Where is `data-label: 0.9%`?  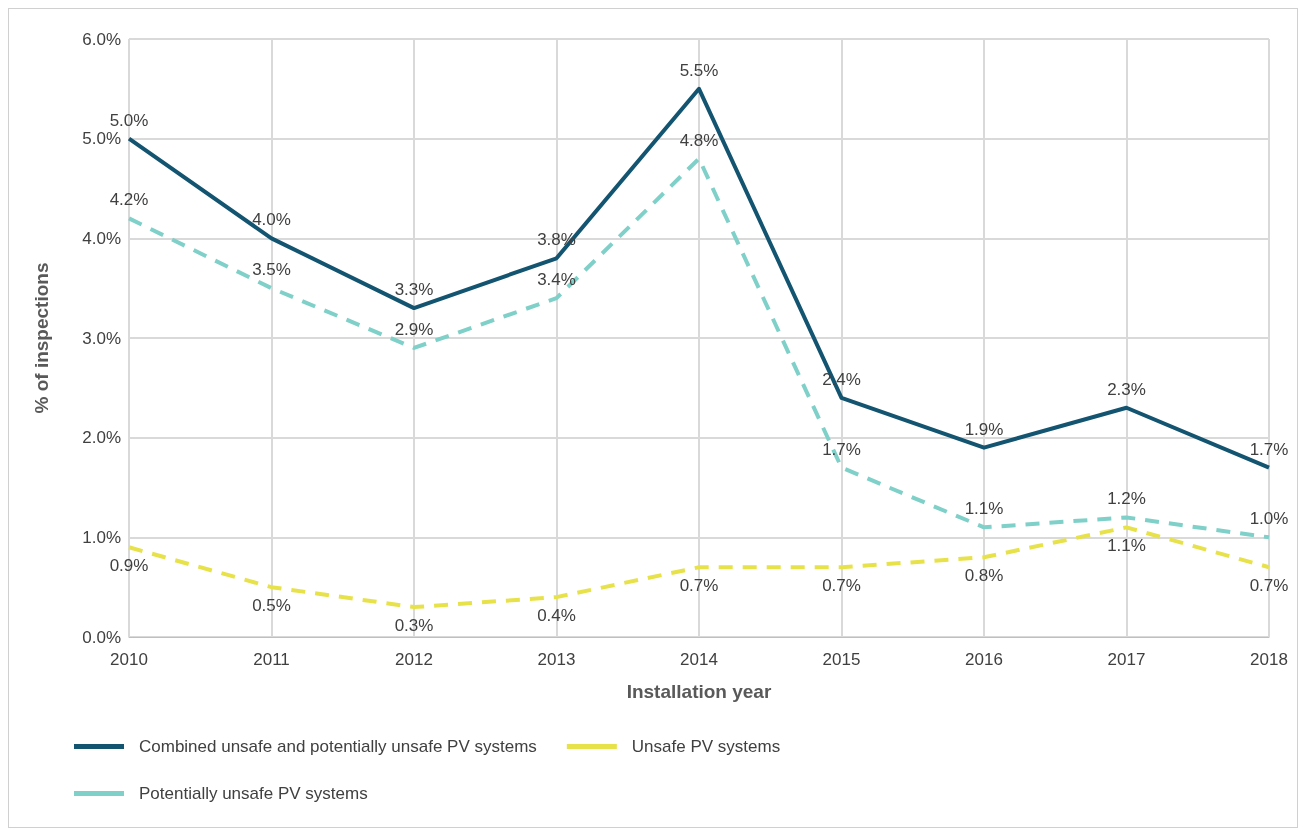 data-label: 0.9% is located at coordinates (129, 566).